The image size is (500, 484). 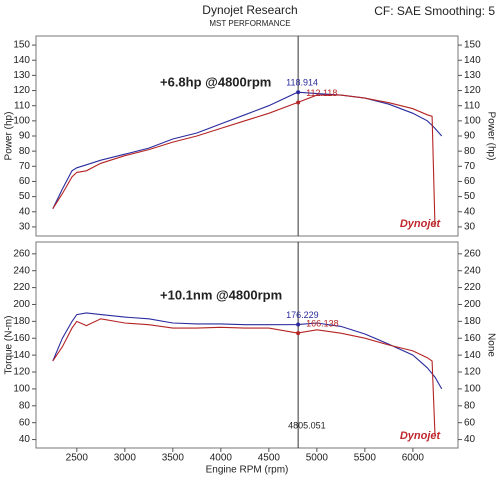 What do you see at coordinates (21, 304) in the screenshot?
I see `y-tick-label: 200` at bounding box center [21, 304].